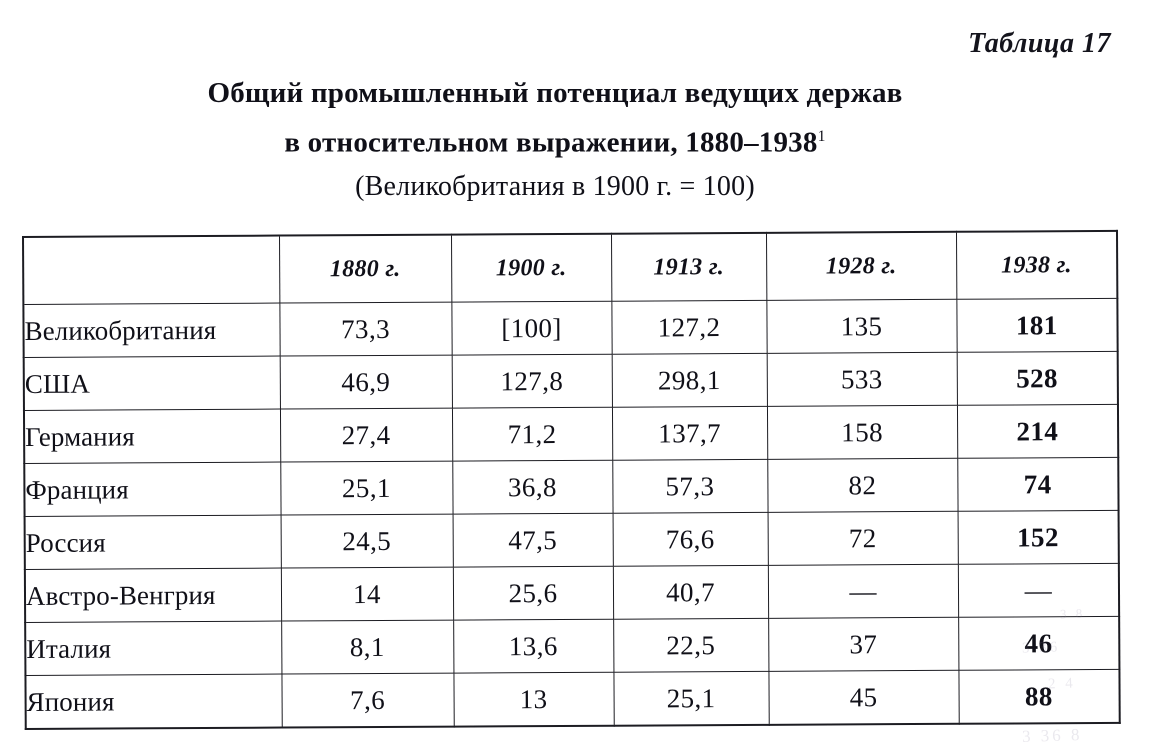  What do you see at coordinates (1037, 431) in the screenshot?
I see `cell-germany-1938: 214` at bounding box center [1037, 431].